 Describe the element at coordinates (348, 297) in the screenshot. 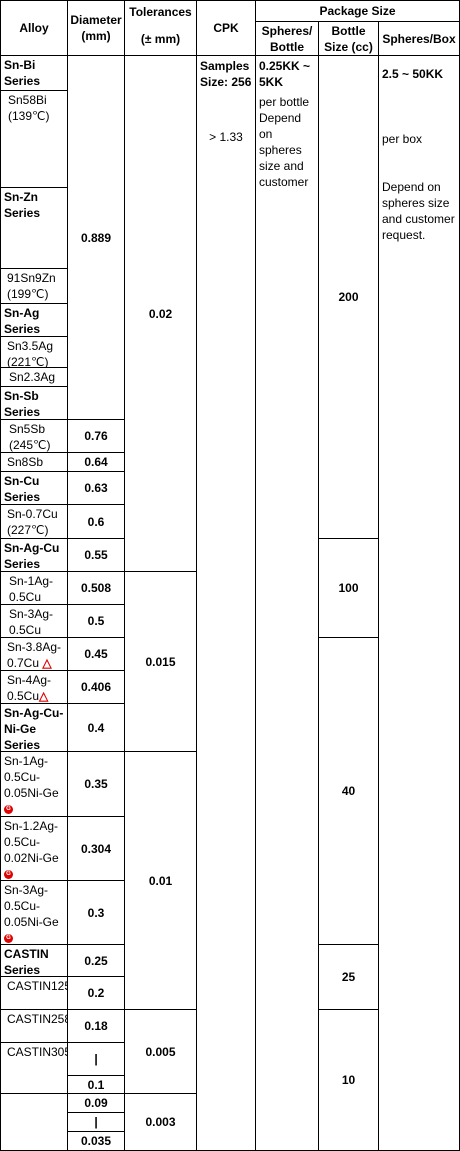

I see `bottle-size-200: 200` at that location.